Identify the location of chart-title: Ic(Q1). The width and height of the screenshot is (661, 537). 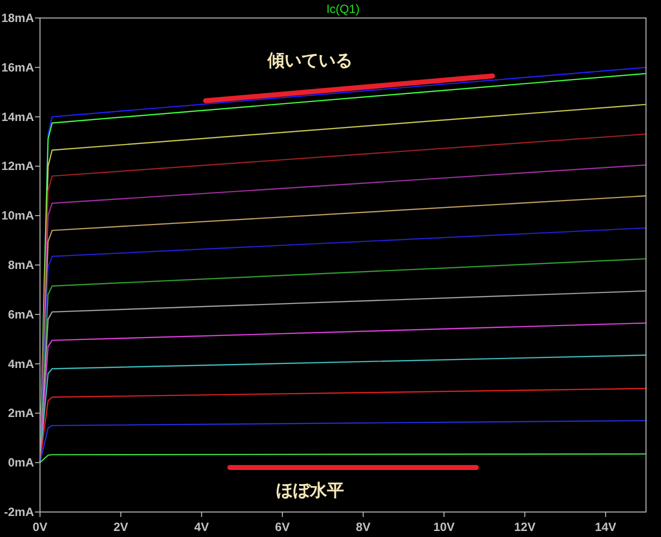
(343, 9).